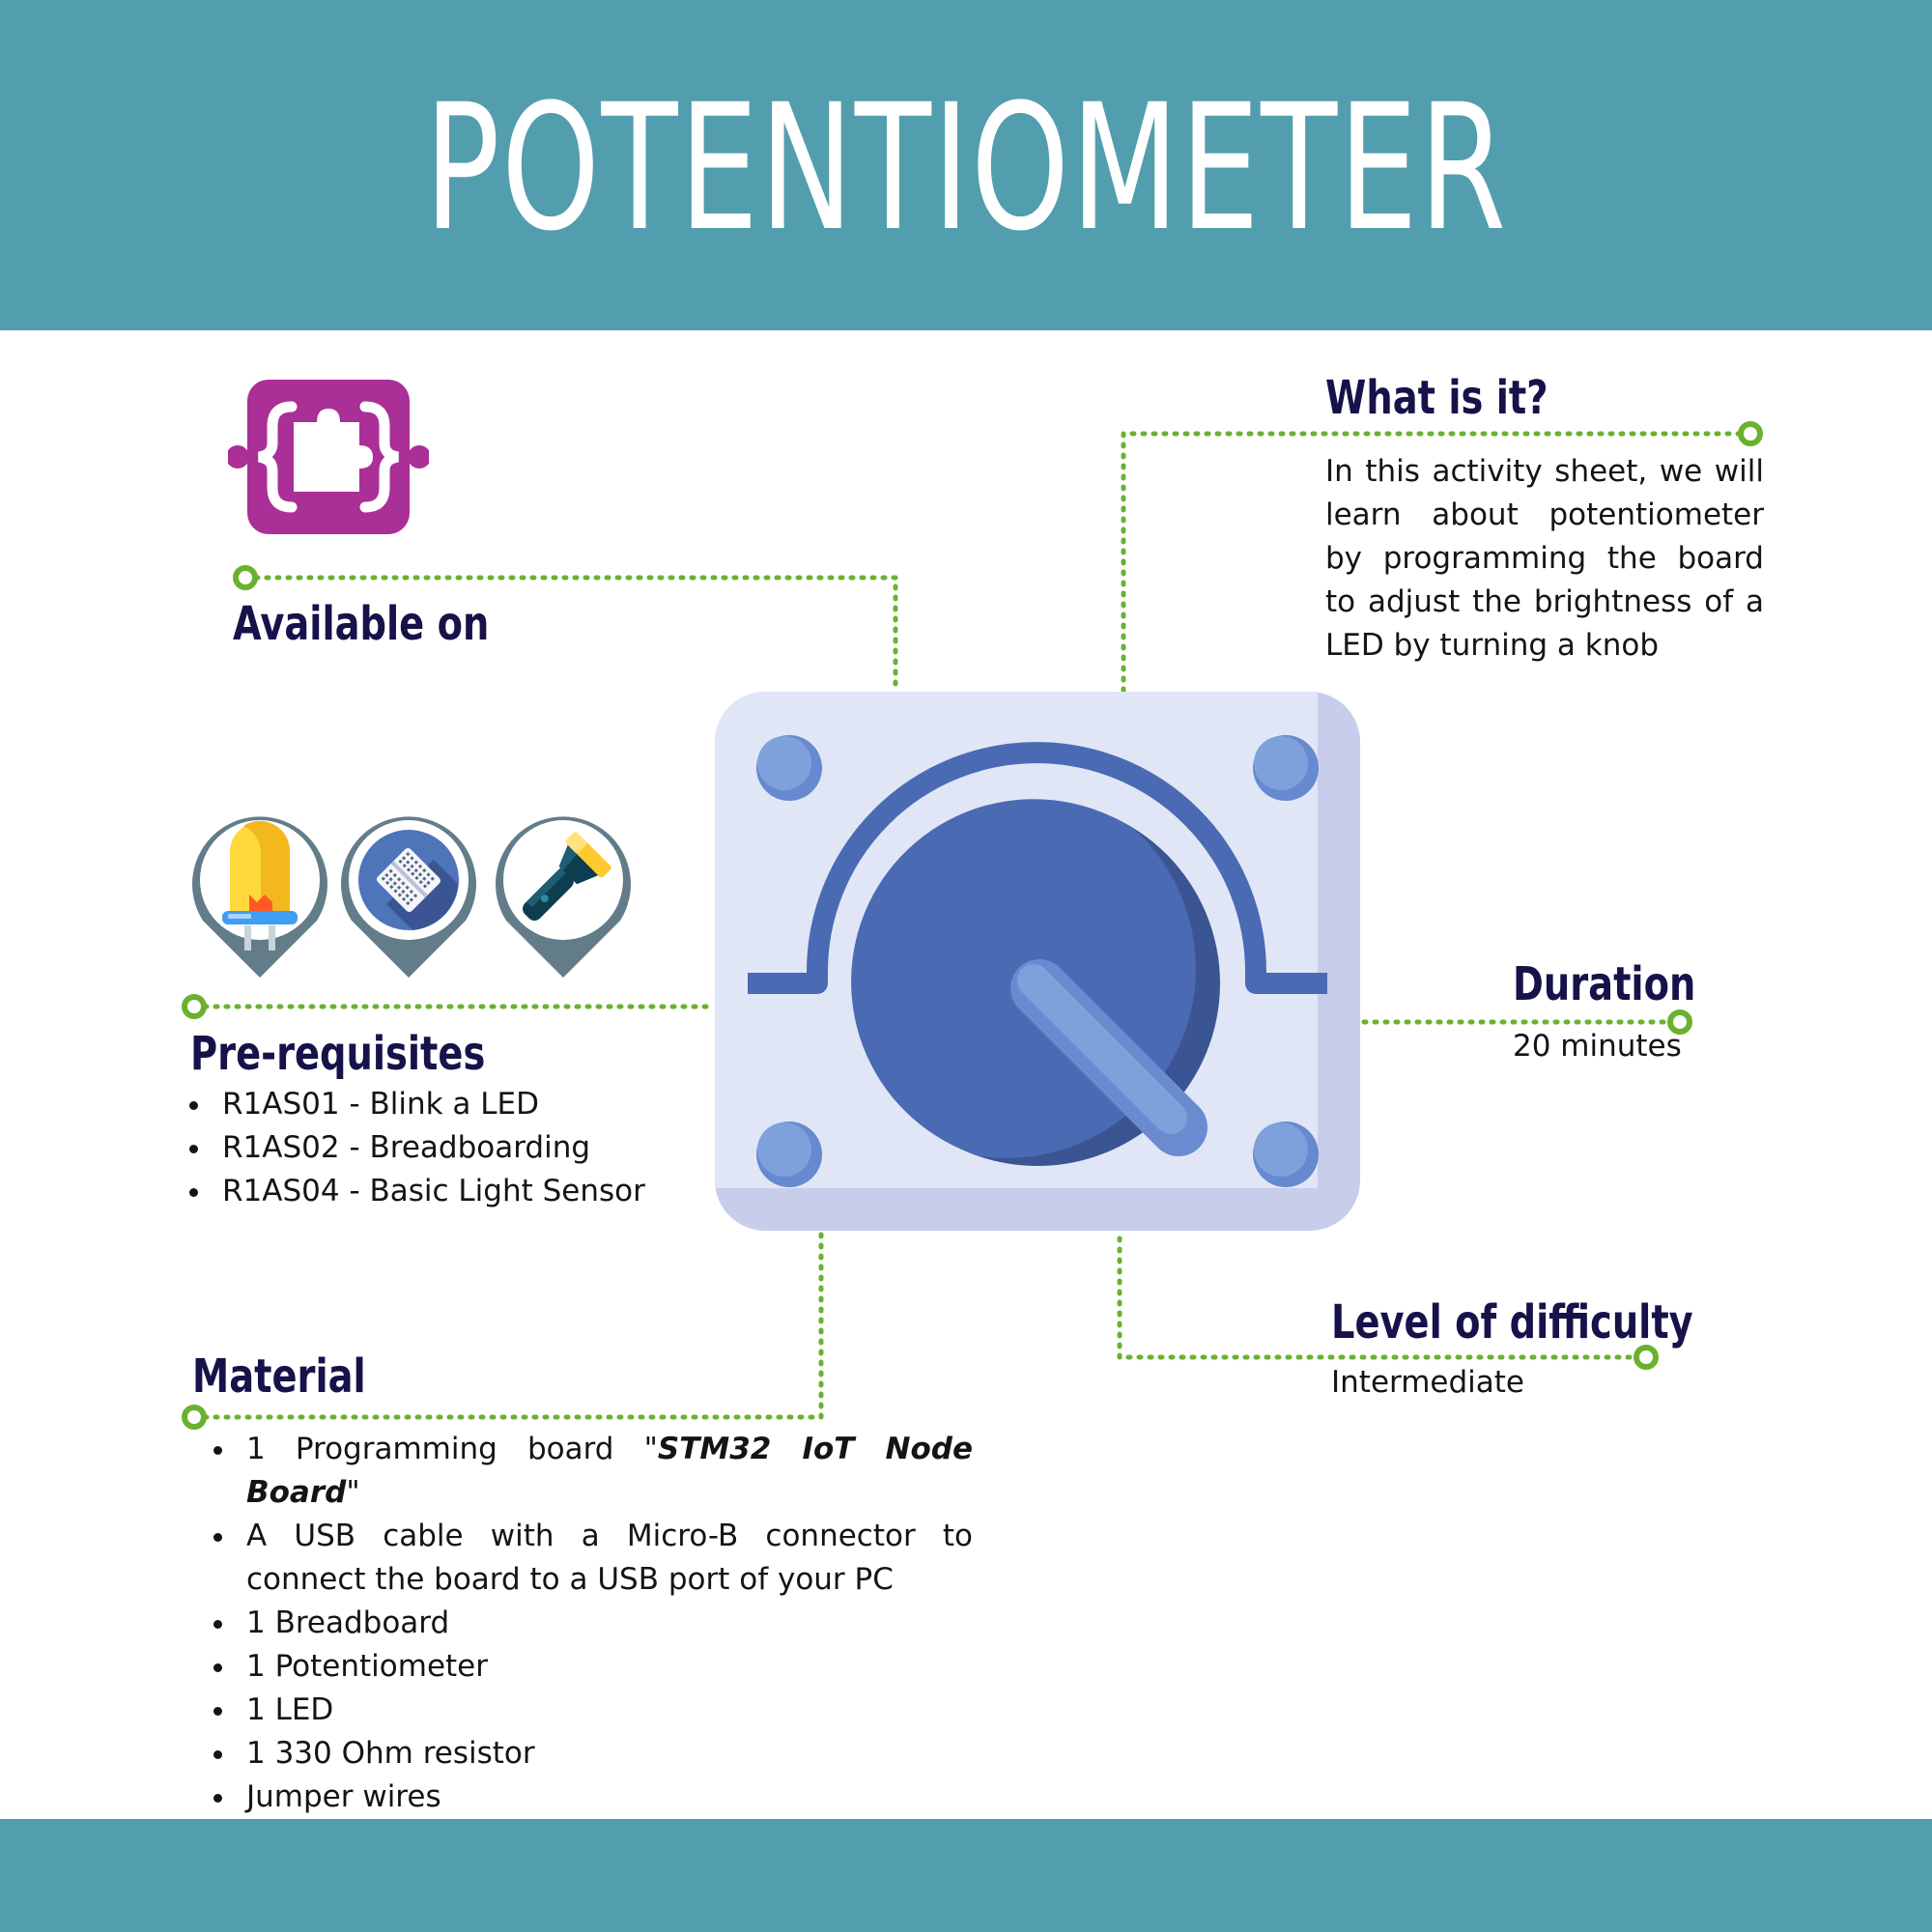  I want to click on difficulty-value: Intermediate, so click(1428, 1382).